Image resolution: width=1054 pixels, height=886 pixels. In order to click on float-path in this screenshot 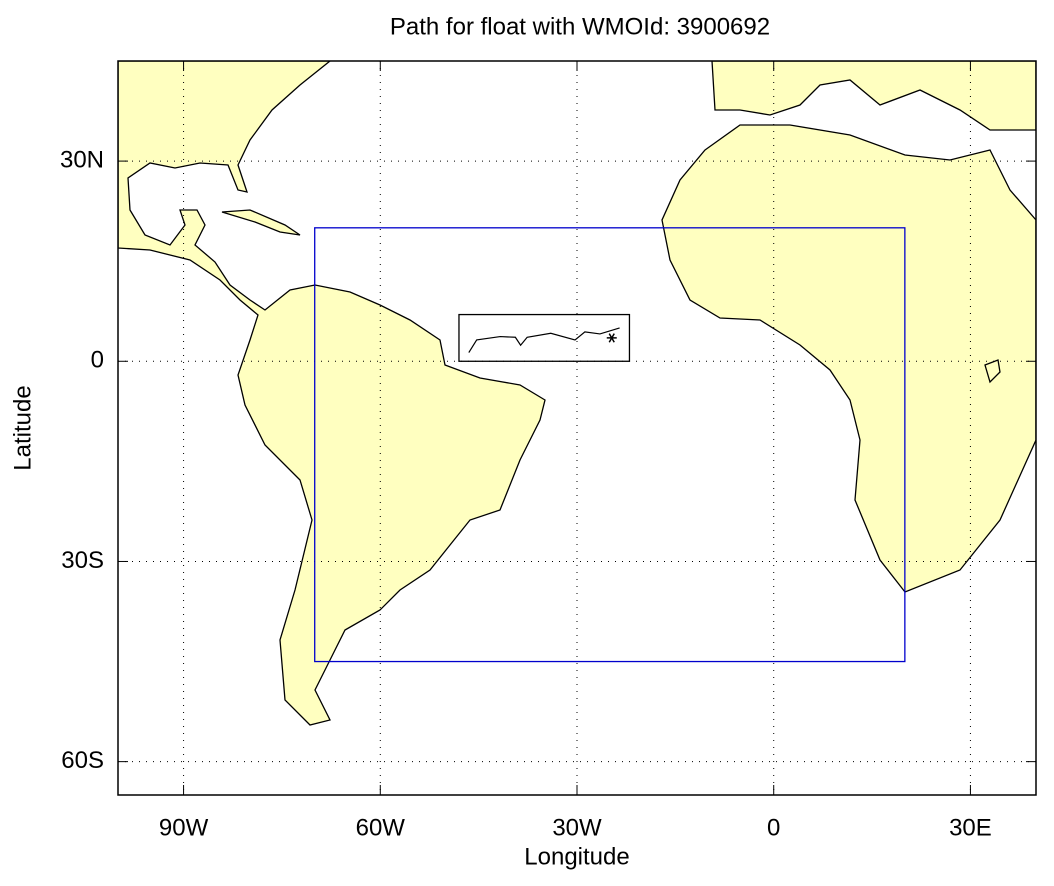, I will do `click(544, 340)`.